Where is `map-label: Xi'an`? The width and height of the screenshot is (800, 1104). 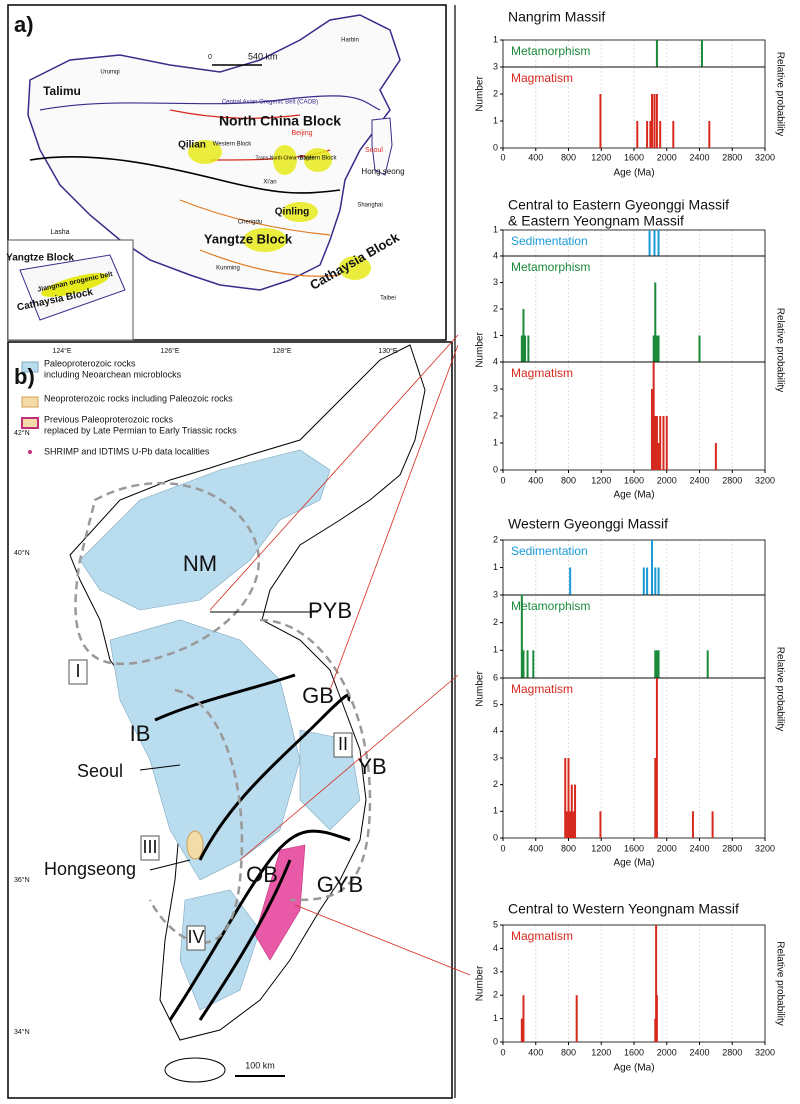
map-label: Xi'an is located at coordinates (269, 183).